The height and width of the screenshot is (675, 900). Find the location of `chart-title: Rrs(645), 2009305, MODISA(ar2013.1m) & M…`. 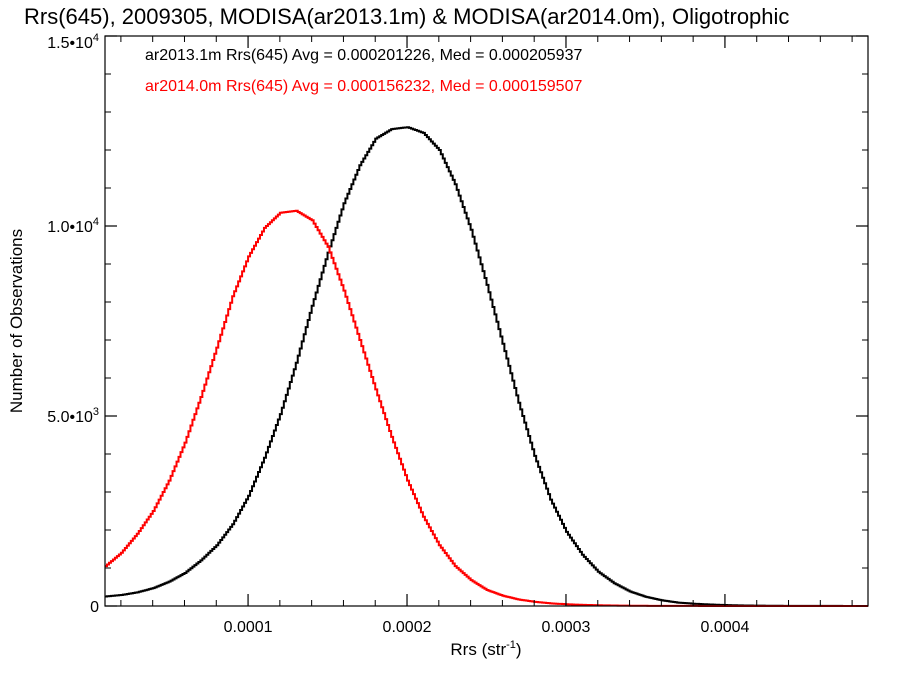

chart-title: Rrs(645), 2009305, MODISA(ar2013.1m) & M… is located at coordinates (406, 16).